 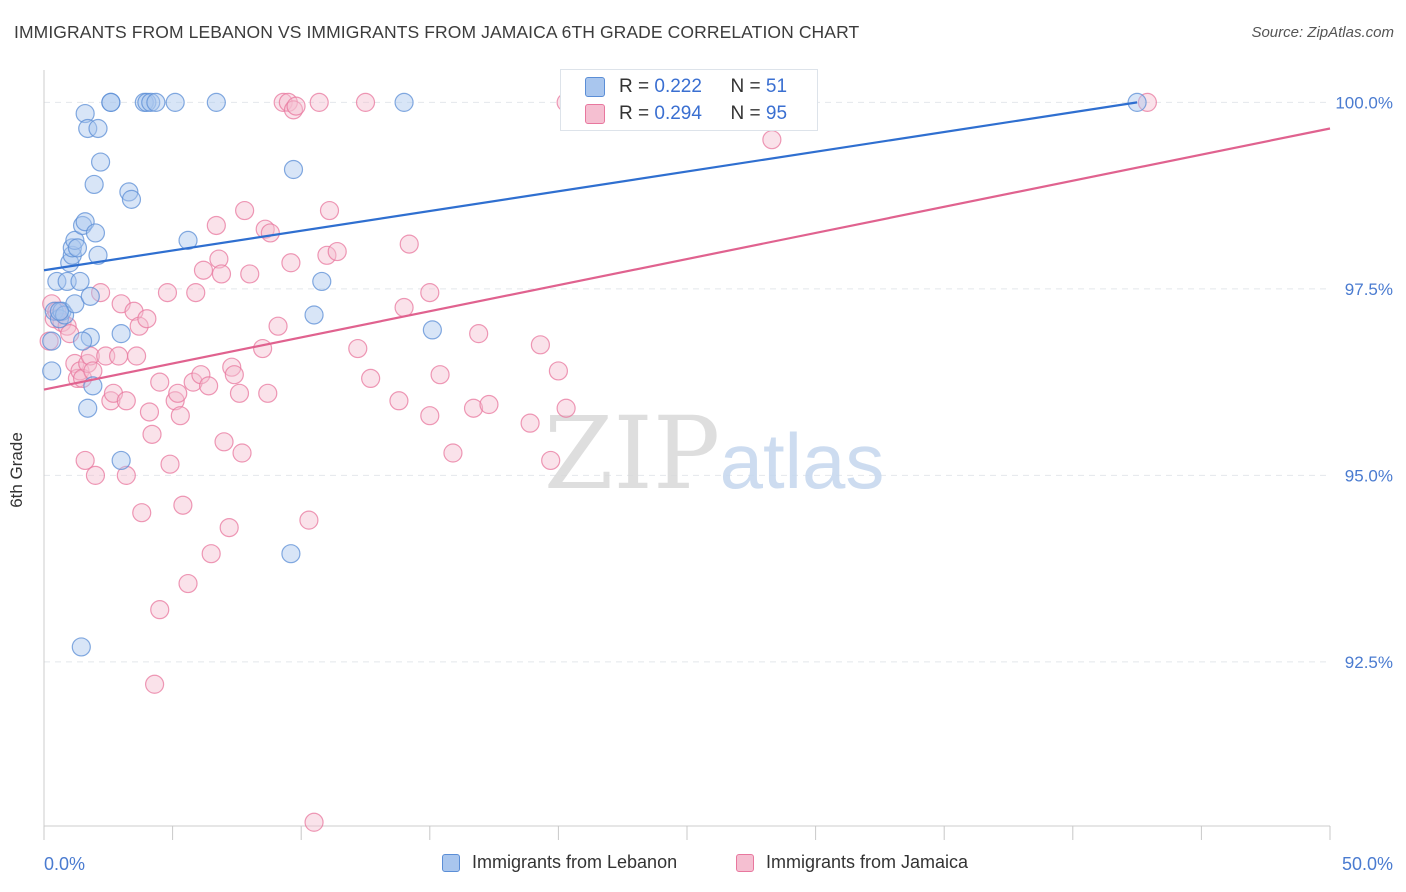 What do you see at coordinates (451, 862) in the screenshot?
I see `legend-swatch-lebanon` at bounding box center [451, 862].